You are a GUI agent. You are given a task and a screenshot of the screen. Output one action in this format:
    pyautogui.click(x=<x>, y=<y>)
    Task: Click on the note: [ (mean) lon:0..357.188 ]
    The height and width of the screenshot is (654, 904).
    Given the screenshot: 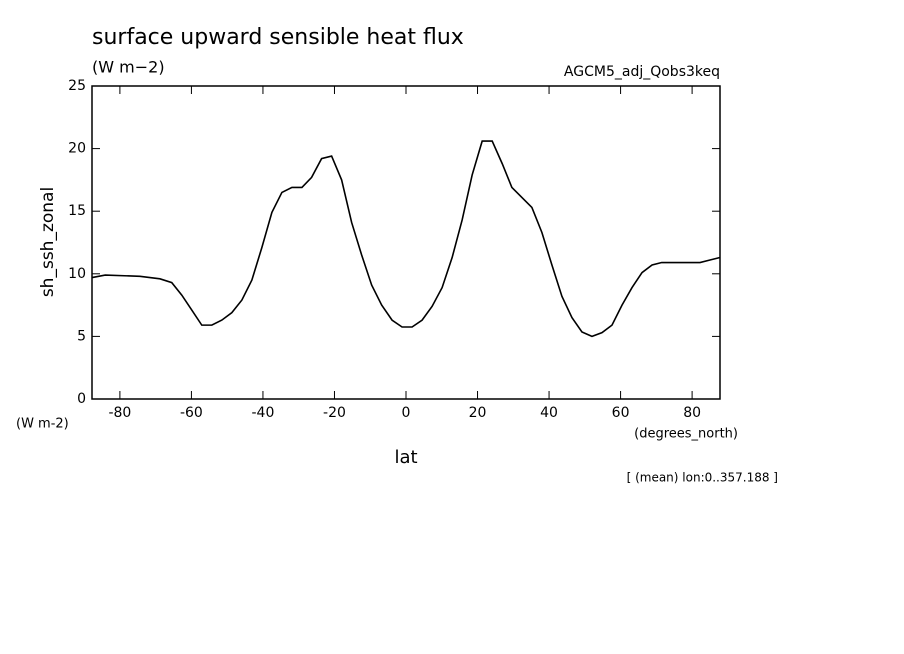 What is the action you would take?
    pyautogui.click(x=702, y=478)
    